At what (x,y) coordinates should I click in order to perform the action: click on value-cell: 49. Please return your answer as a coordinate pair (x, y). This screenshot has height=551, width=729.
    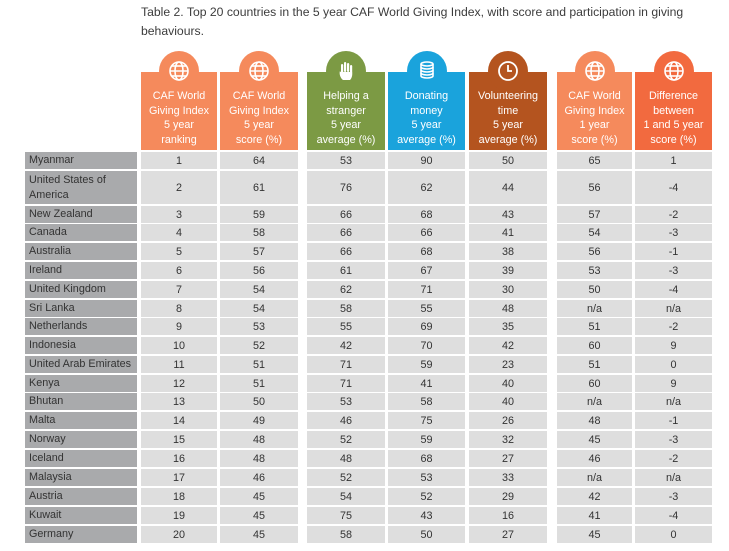
    Looking at the image, I should click on (259, 420).